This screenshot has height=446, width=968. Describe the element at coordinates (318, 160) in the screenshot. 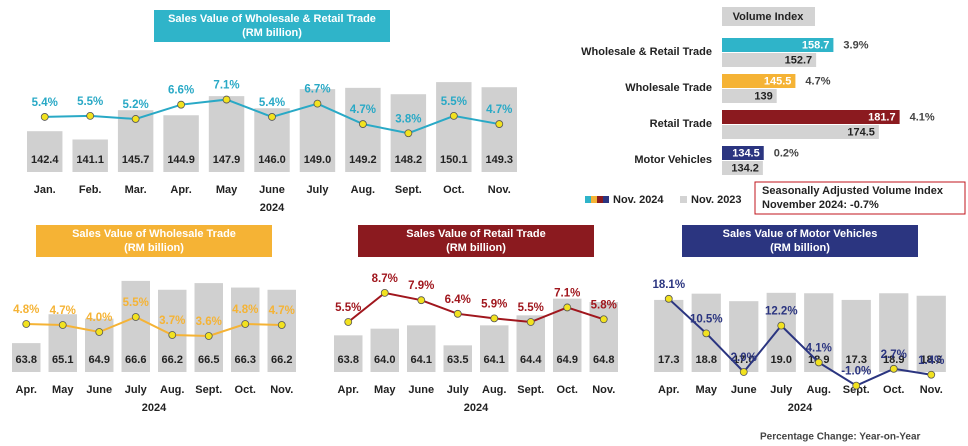

I see `bar-label: 149.0` at that location.